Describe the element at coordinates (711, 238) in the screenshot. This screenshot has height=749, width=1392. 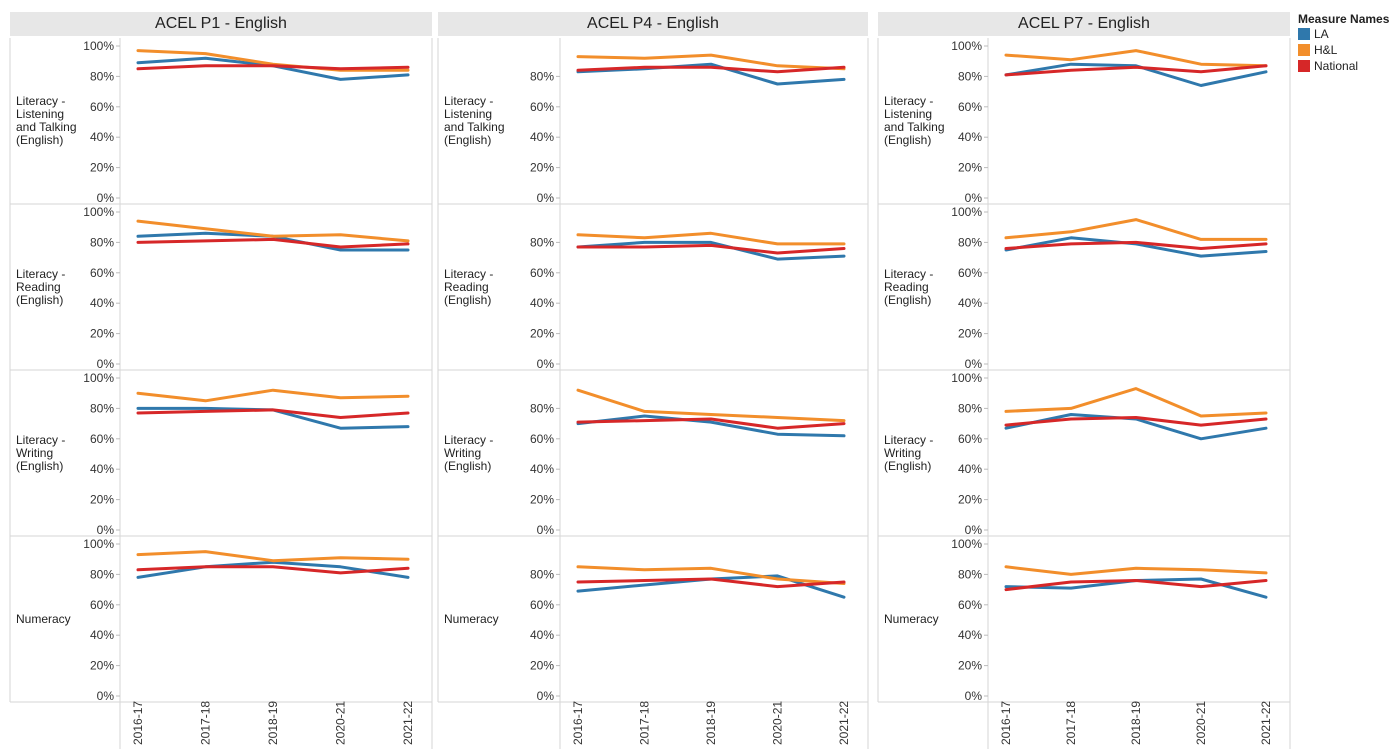
I see `series-line-hl-c2-r2` at that location.